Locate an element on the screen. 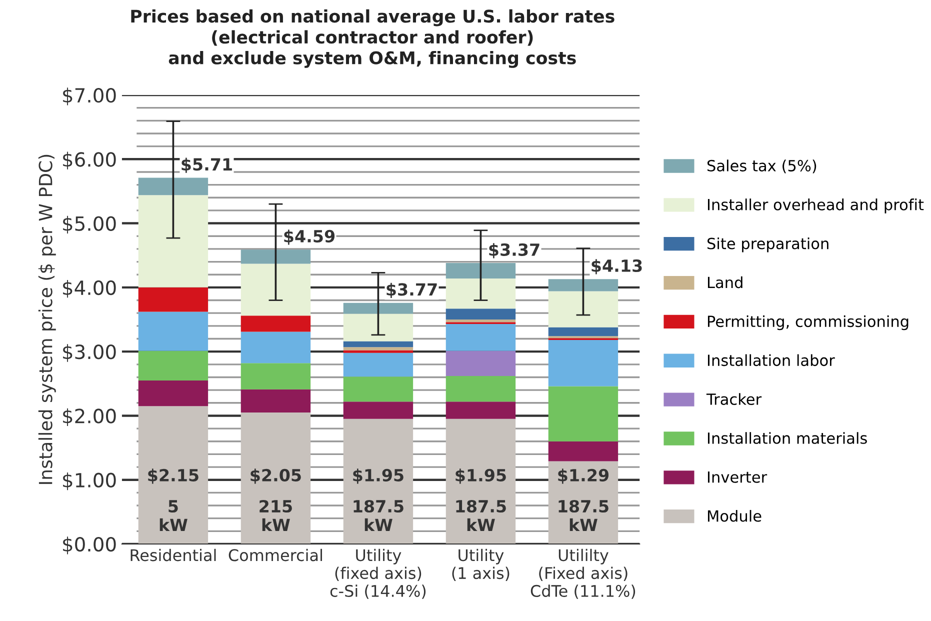 This screenshot has height=621, width=931. y-tick-label: $7.00 is located at coordinates (89, 97).